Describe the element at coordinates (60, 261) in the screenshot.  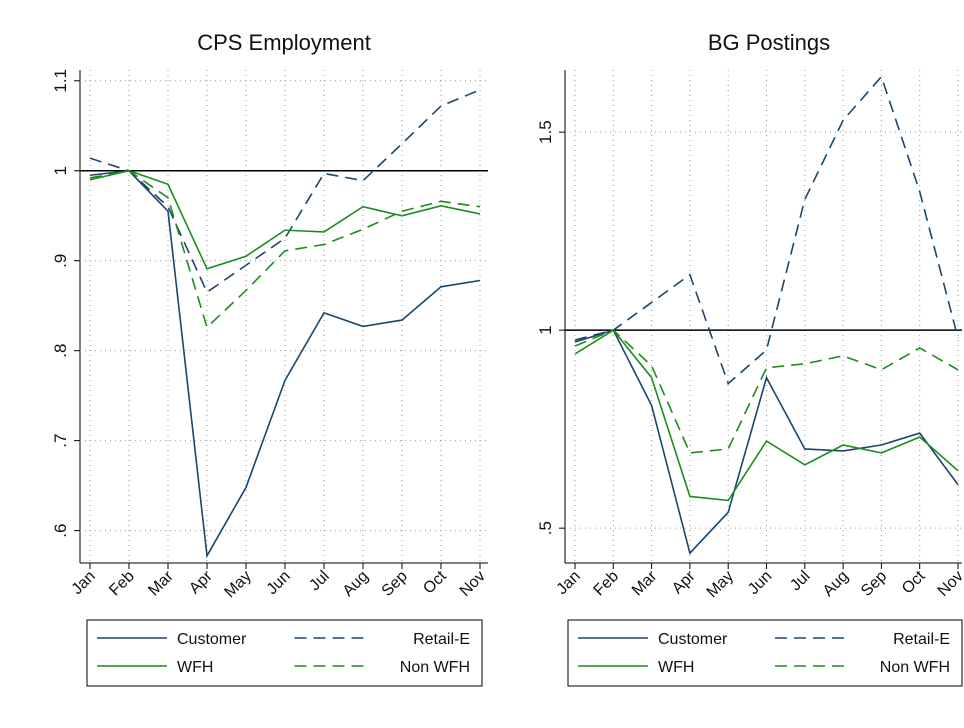
I see `y-tick-label: .9` at that location.